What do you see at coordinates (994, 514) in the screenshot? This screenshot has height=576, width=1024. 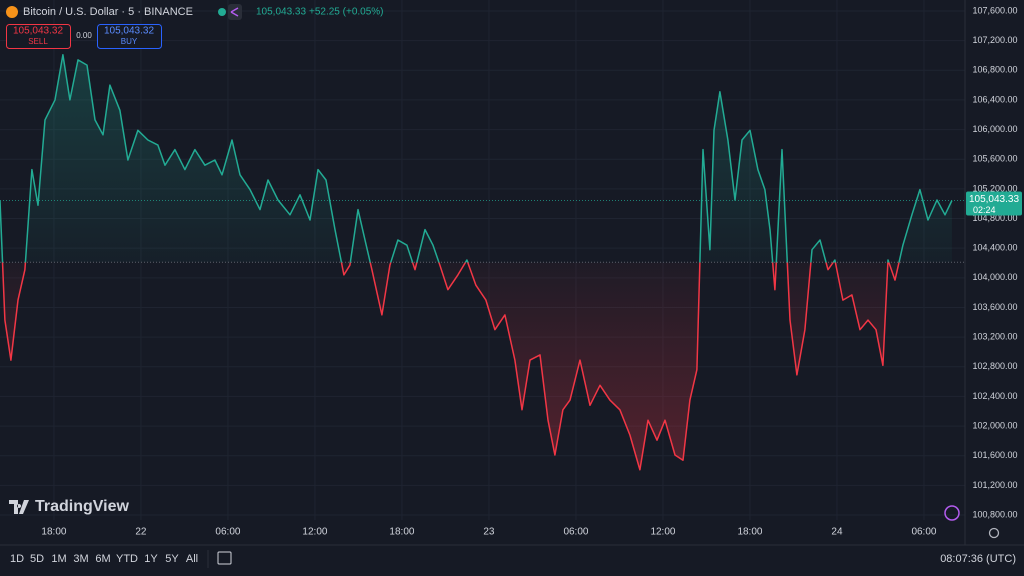 I see `y-tick-label: 100,800.00` at bounding box center [994, 514].